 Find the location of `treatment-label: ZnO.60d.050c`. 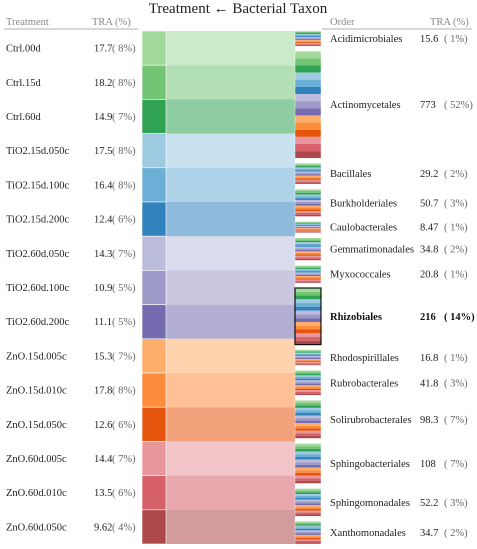

treatment-label: ZnO.60d.050c is located at coordinates (36, 527).